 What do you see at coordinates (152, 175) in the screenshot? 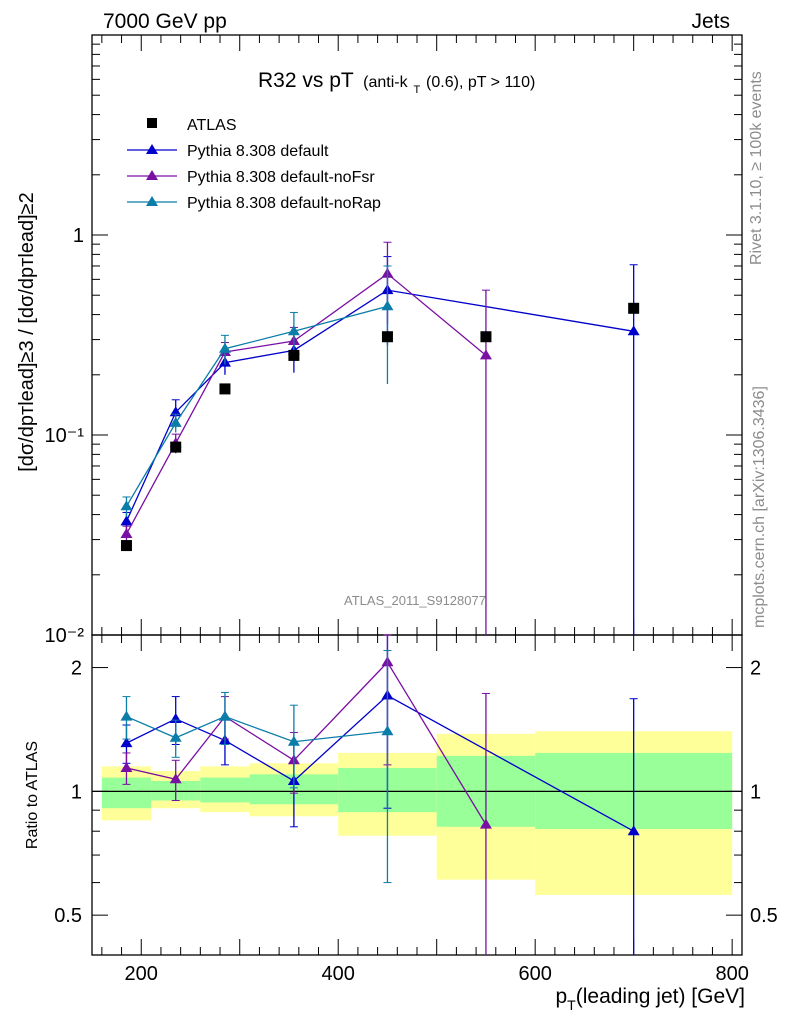
I see `legend-marker-nofsr` at bounding box center [152, 175].